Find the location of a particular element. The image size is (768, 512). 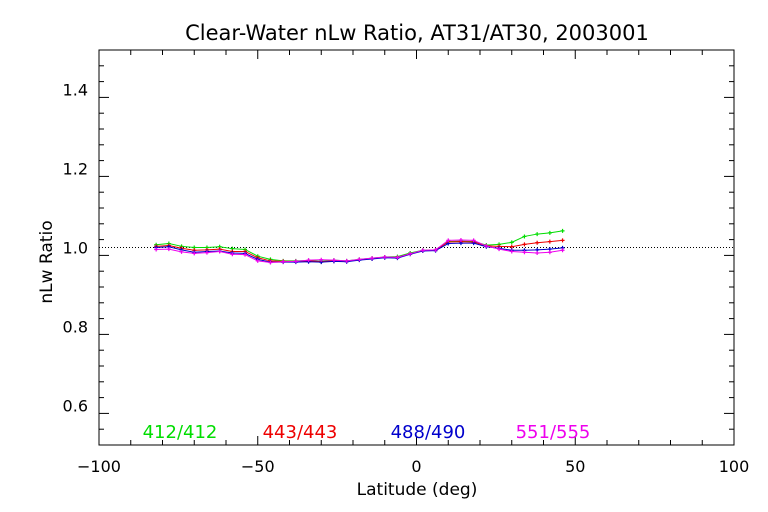

legend-label: 443/443 is located at coordinates (300, 432).